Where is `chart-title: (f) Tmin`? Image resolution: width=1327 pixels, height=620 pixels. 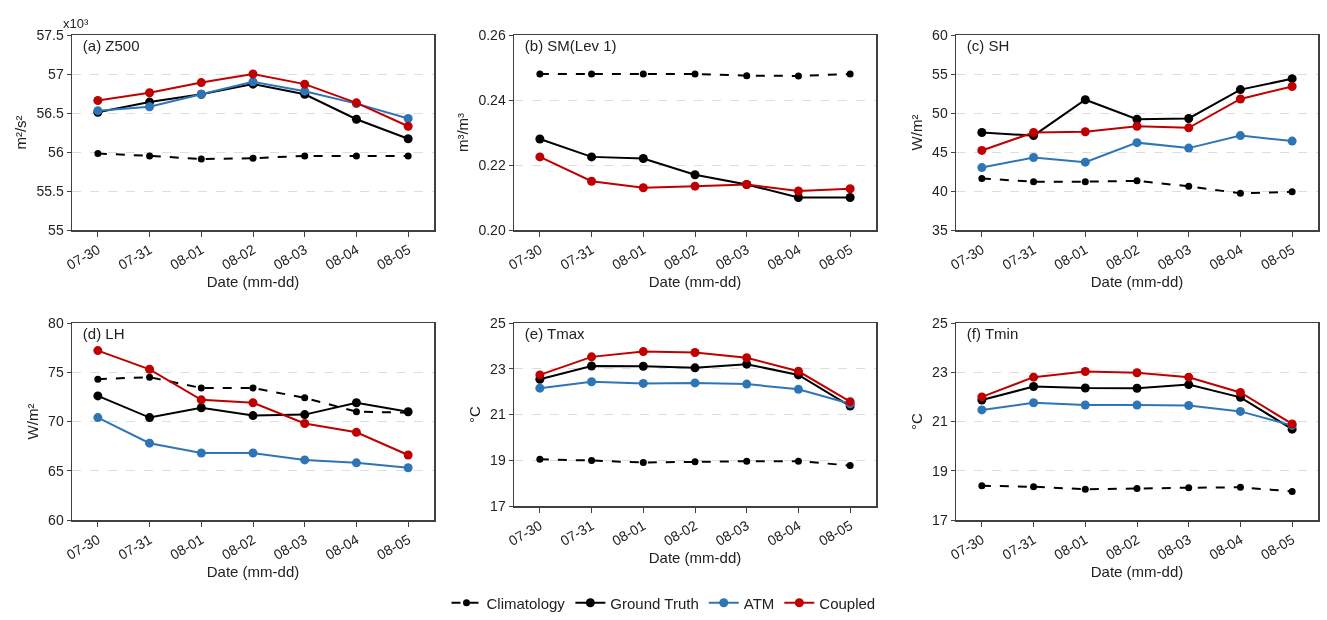 chart-title: (f) Tmin is located at coordinates (992, 334).